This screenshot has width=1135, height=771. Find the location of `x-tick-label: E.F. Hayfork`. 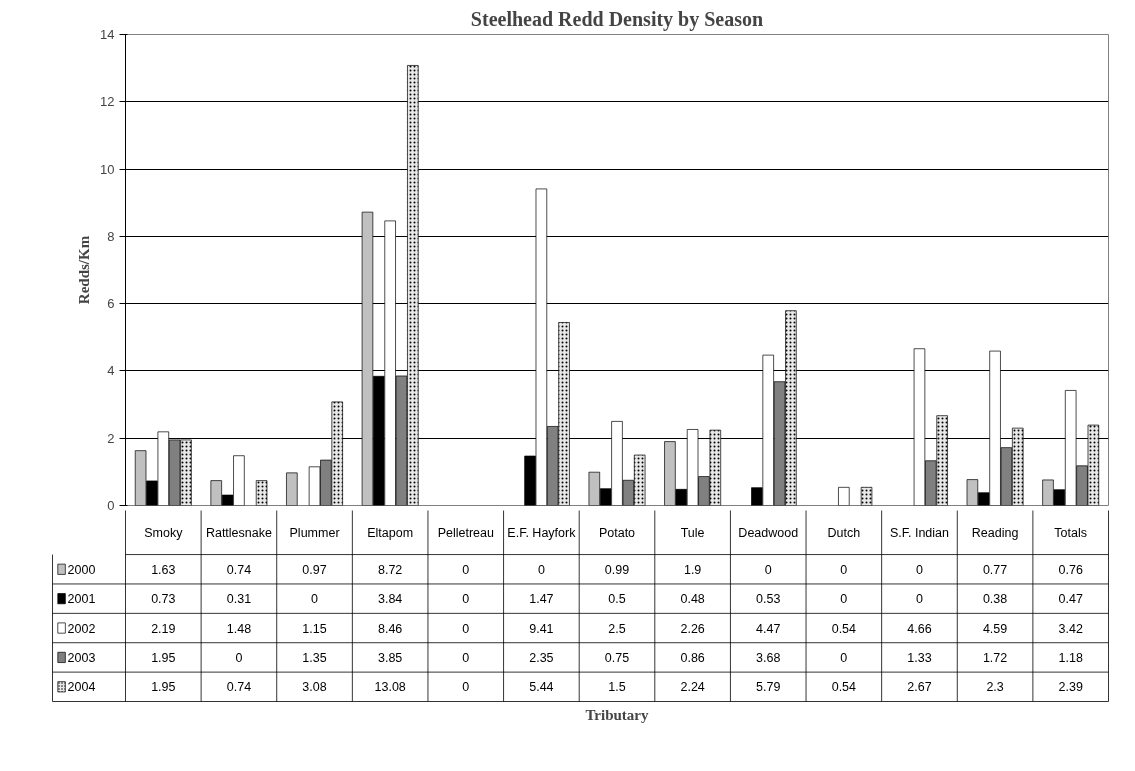

x-tick-label: E.F. Hayfork is located at coordinates (542, 532).